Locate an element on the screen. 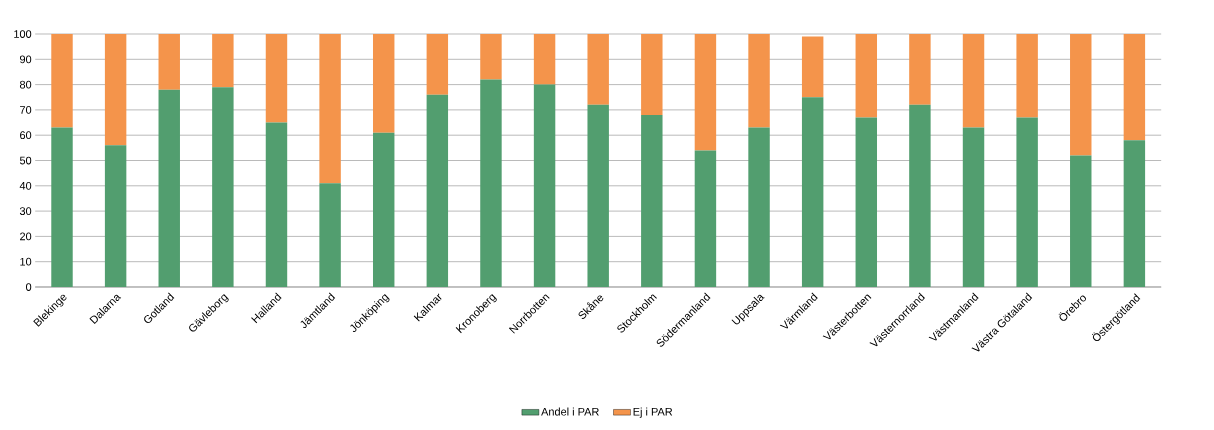 This screenshot has height=430, width=1214. y-tick-label: 40 is located at coordinates (25, 185).